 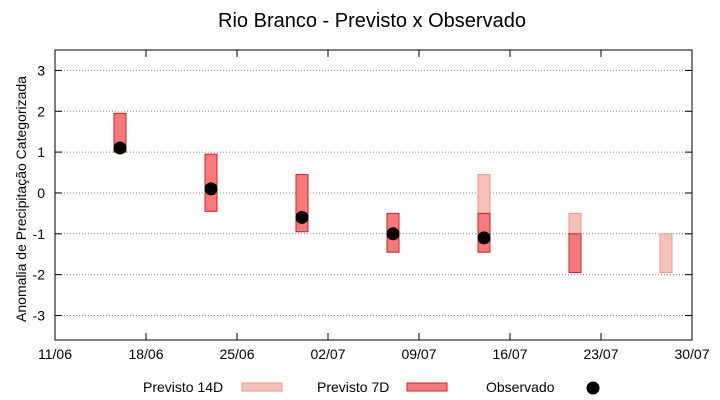 What do you see at coordinates (55, 354) in the screenshot?
I see `x-tick-label: 11/06` at bounding box center [55, 354].